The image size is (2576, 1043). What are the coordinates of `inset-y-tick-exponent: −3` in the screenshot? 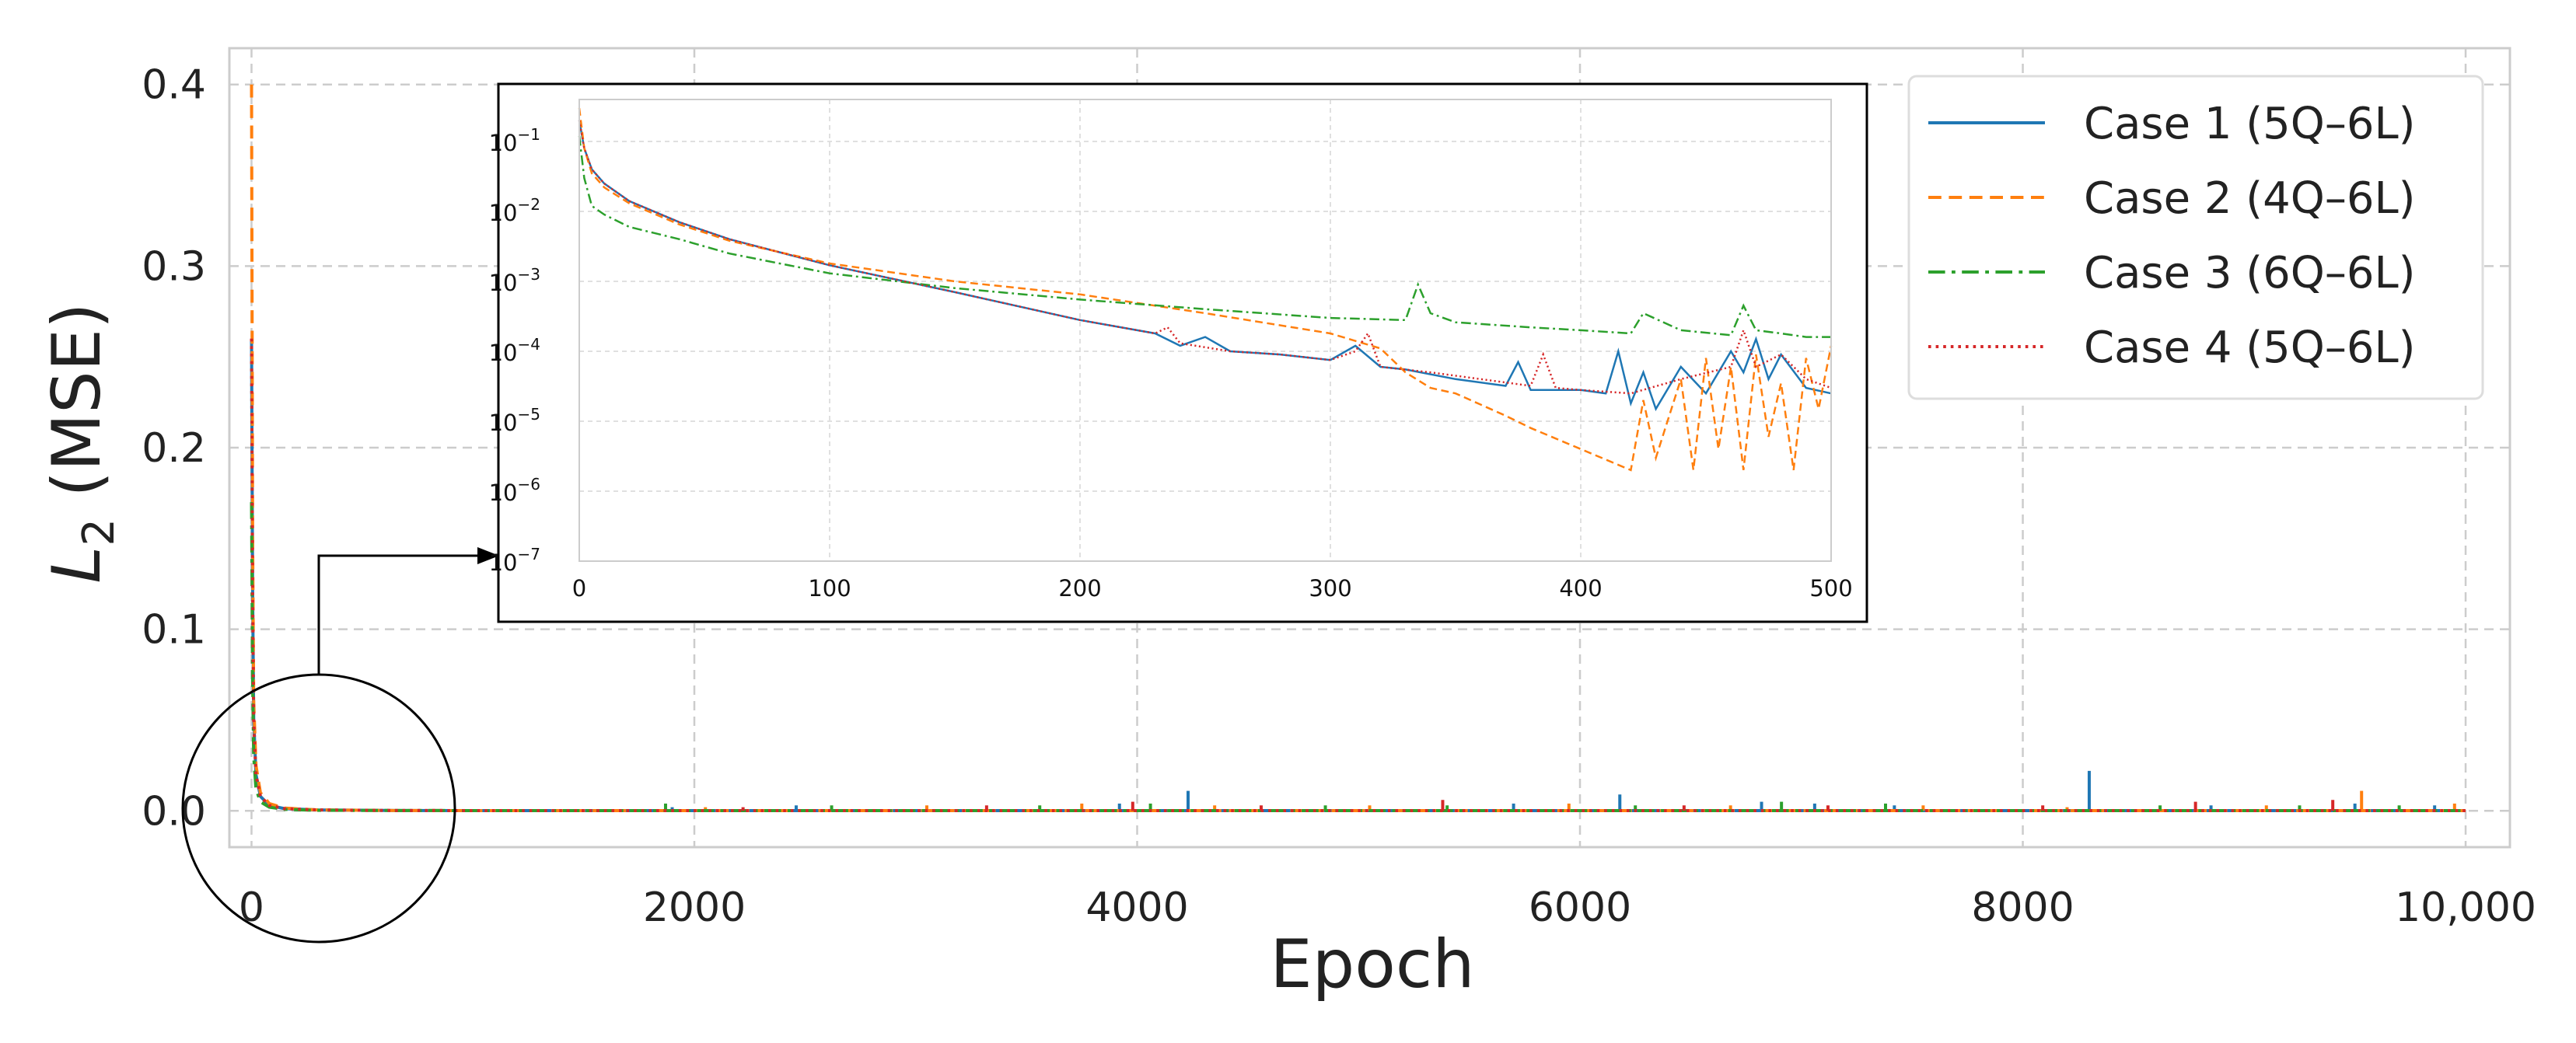 It's located at (529, 275).